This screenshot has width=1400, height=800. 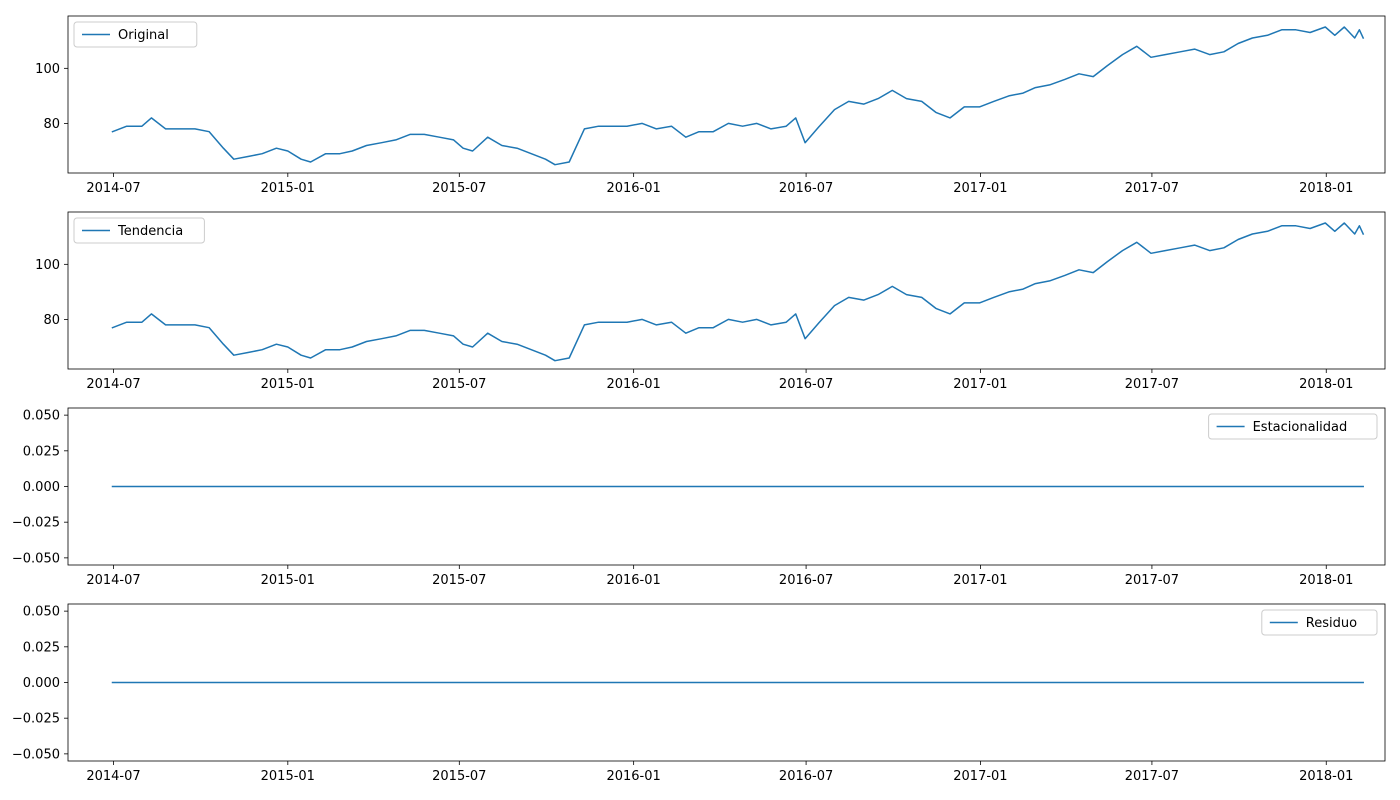 I want to click on legend-label: Original, so click(x=143, y=35).